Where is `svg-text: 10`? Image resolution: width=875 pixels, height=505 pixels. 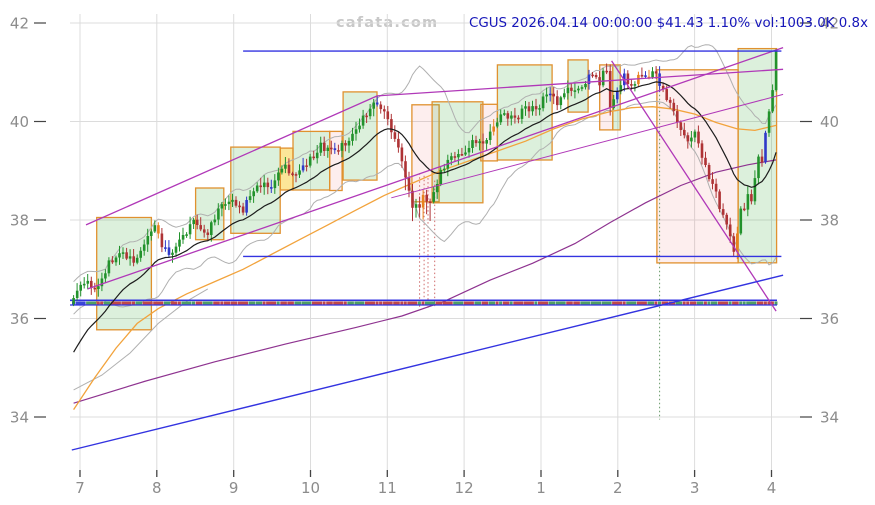
svg-text: 10 is located at coordinates (310, 488).